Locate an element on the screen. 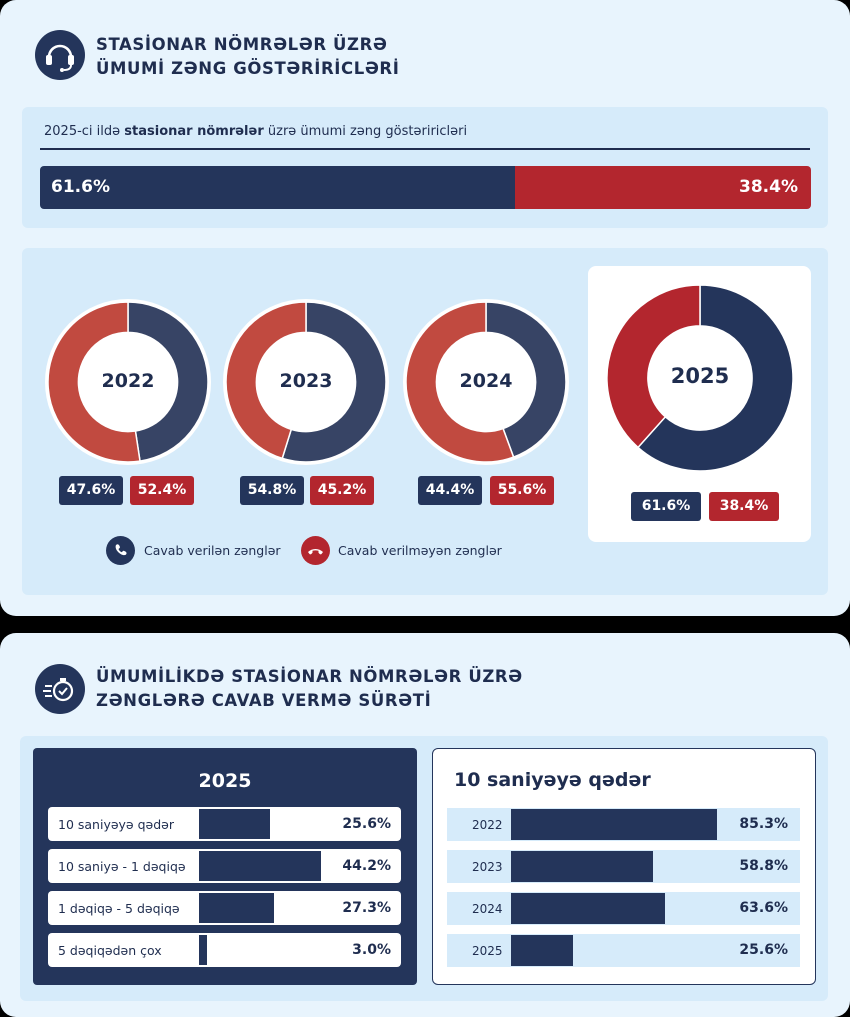 Image resolution: width=850 pixels, height=1017 pixels. speed-row: 5 dəqiqədən çox 3.0% is located at coordinates (224, 950).